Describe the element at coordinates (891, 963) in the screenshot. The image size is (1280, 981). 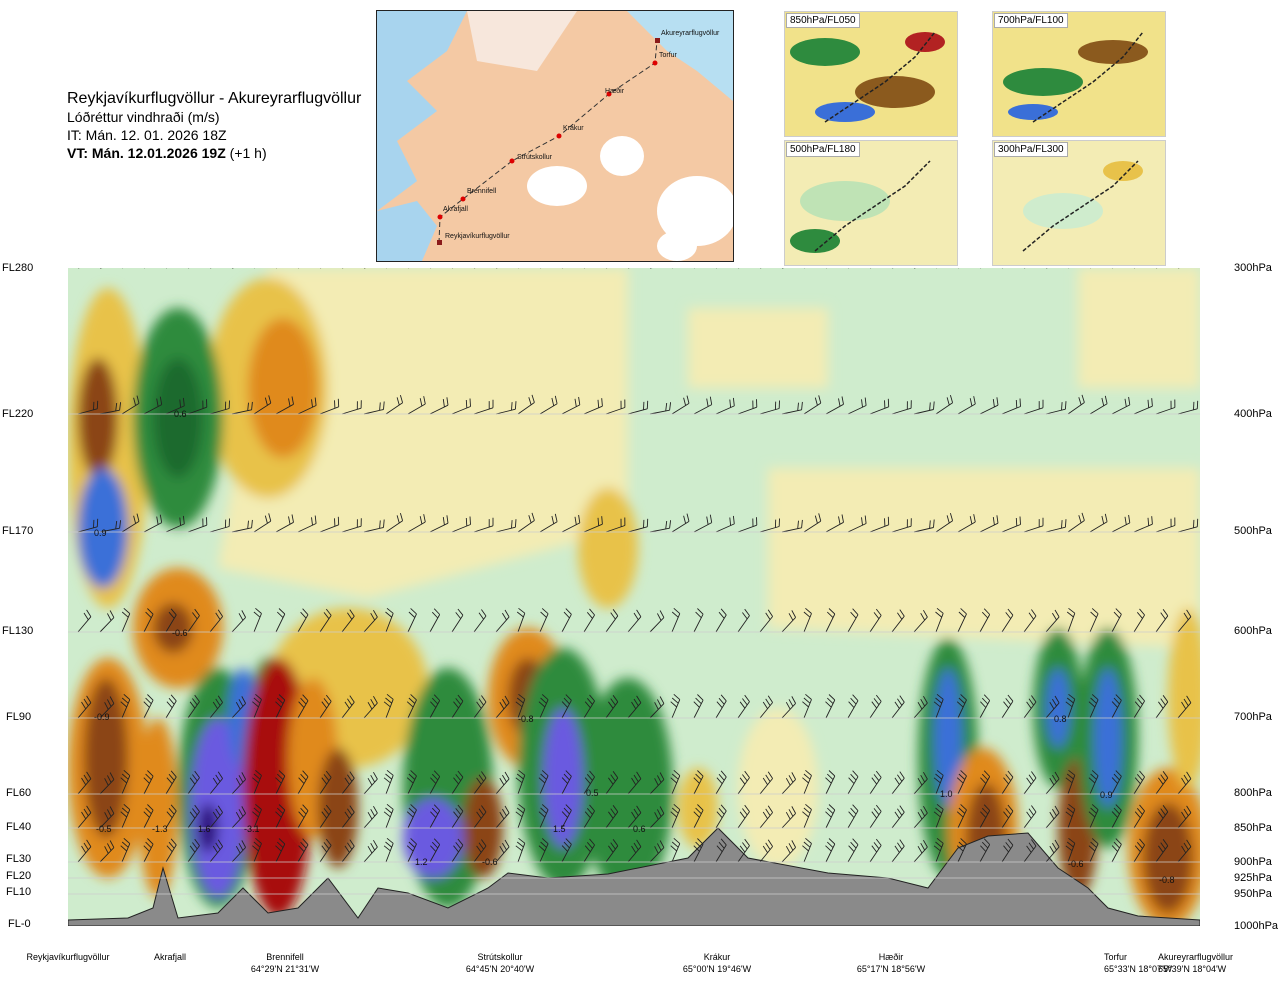
I see `location-label: Hæðir 65°17'N 18°56'W` at that location.